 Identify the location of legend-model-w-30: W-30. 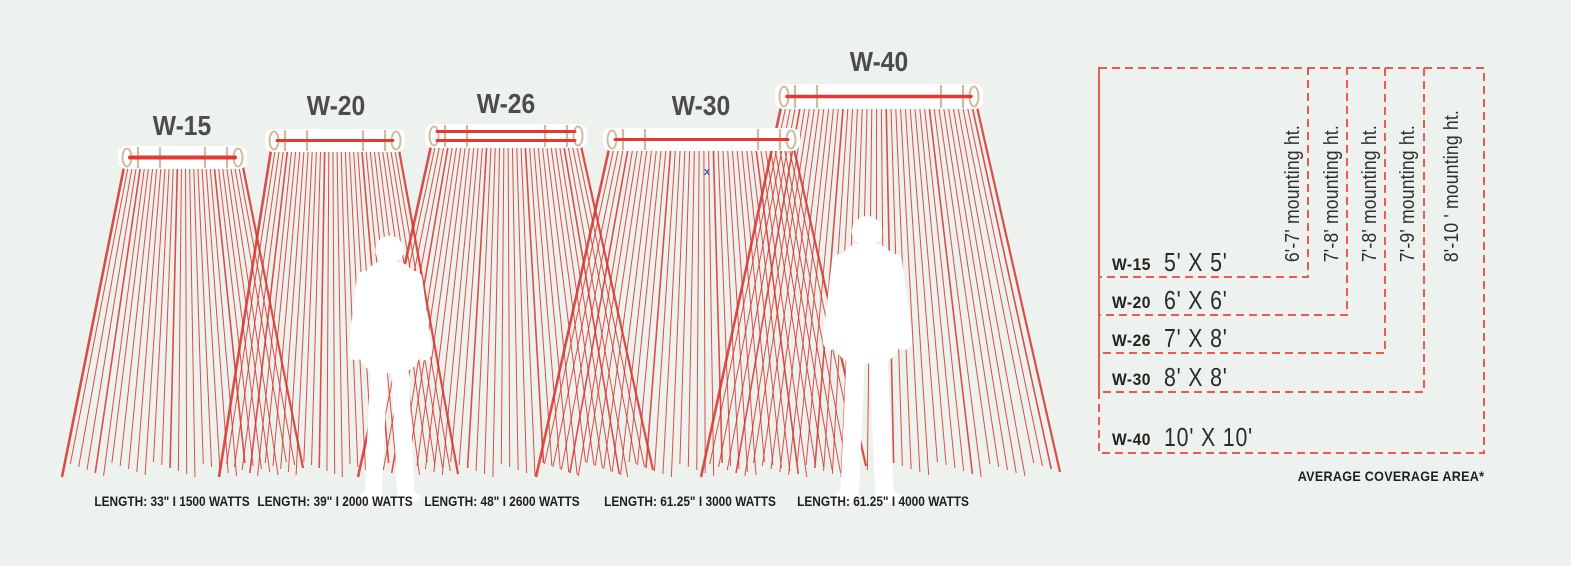
(1131, 379).